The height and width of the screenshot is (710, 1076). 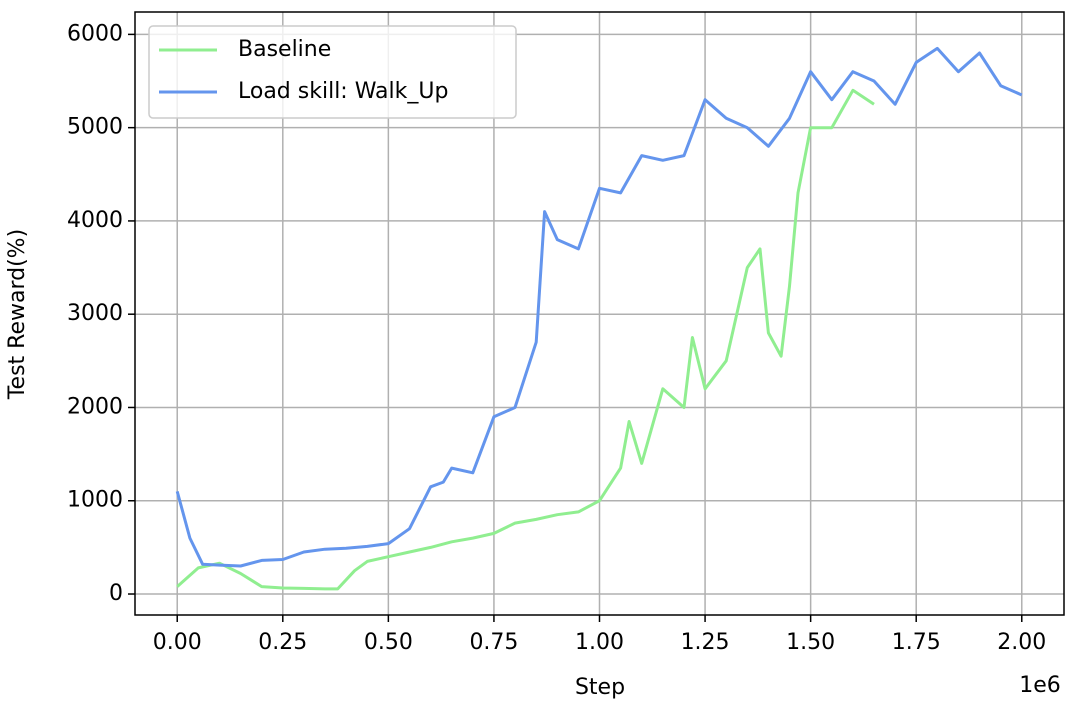 What do you see at coordinates (95, 33) in the screenshot?
I see `y-tick-label: 6000` at bounding box center [95, 33].